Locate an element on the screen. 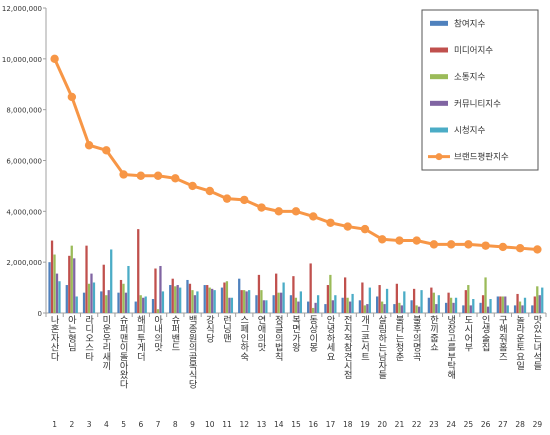  x-rank-label: 12 is located at coordinates (245, 424).